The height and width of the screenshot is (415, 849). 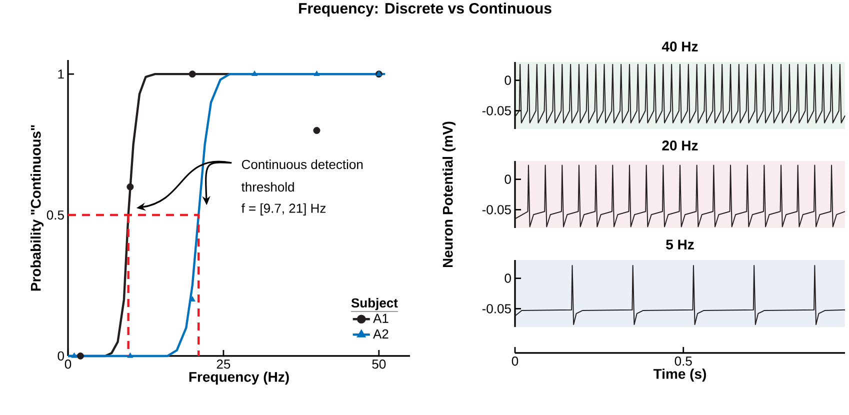 What do you see at coordinates (302, 165) in the screenshot?
I see `annotation: Continuous detection` at bounding box center [302, 165].